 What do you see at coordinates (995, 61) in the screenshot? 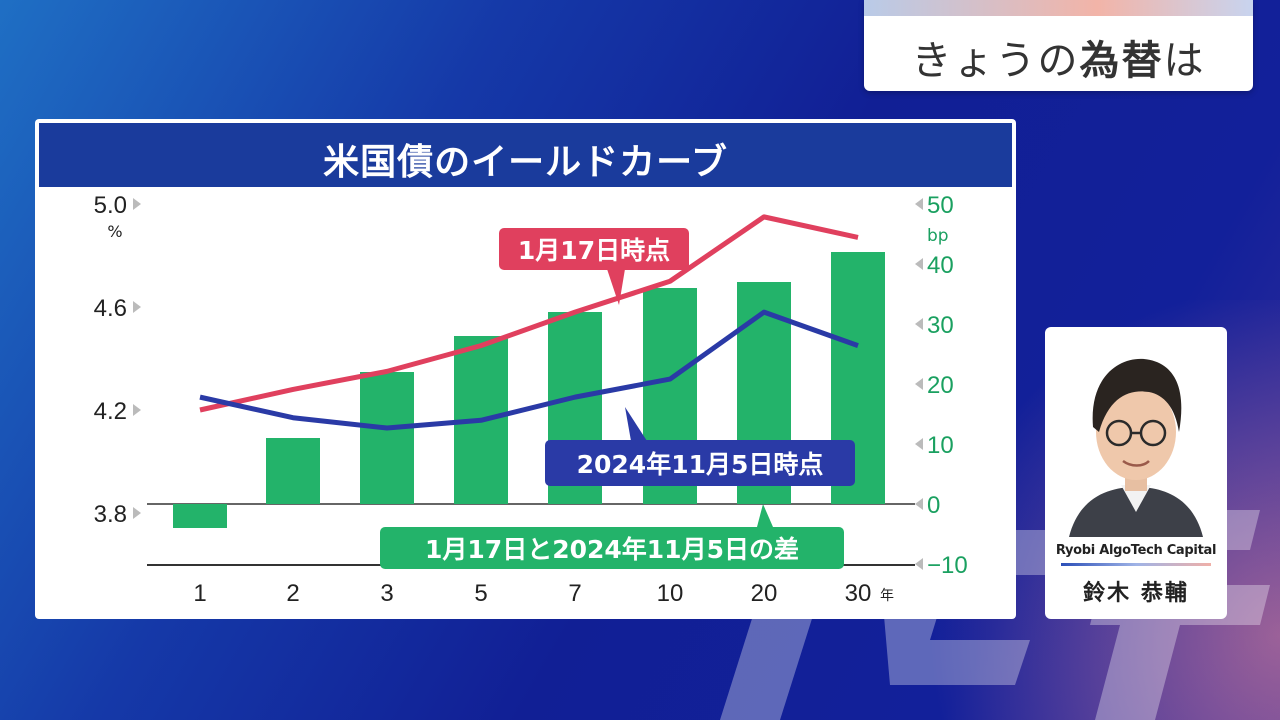
I see `topic-prefix: きょうの` at bounding box center [995, 61].